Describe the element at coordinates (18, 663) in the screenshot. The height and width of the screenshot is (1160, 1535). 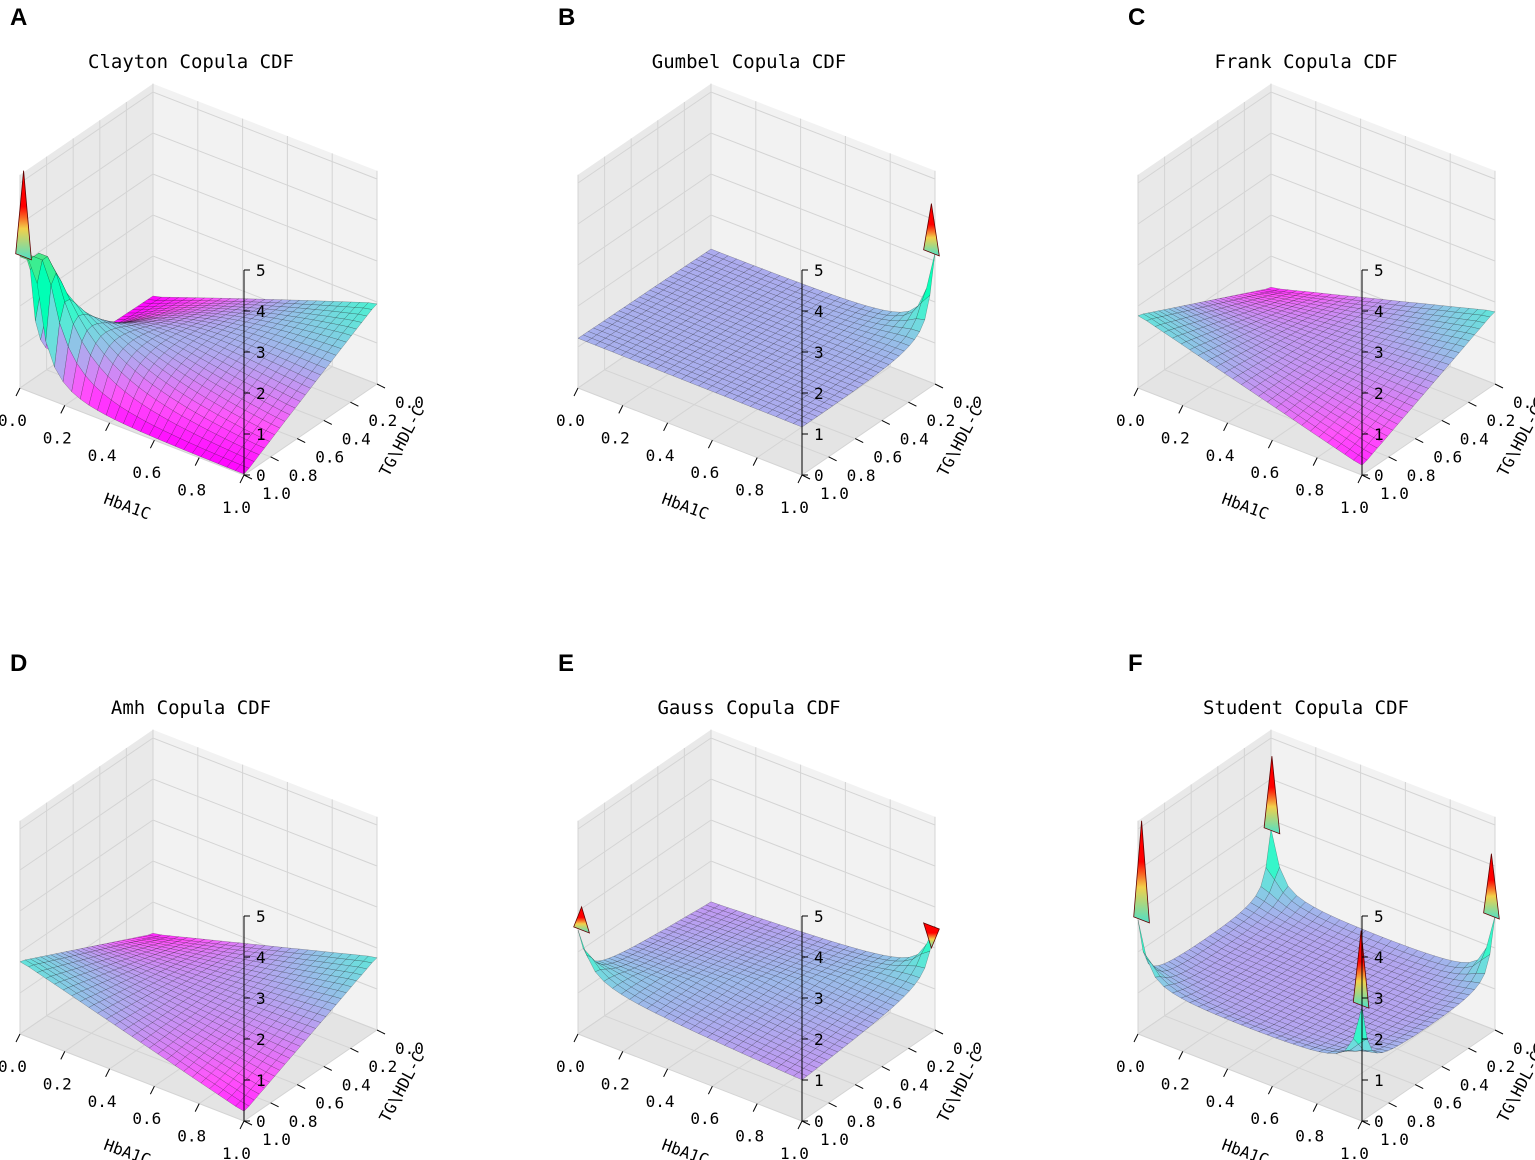
I see `panel-letter: D` at that location.